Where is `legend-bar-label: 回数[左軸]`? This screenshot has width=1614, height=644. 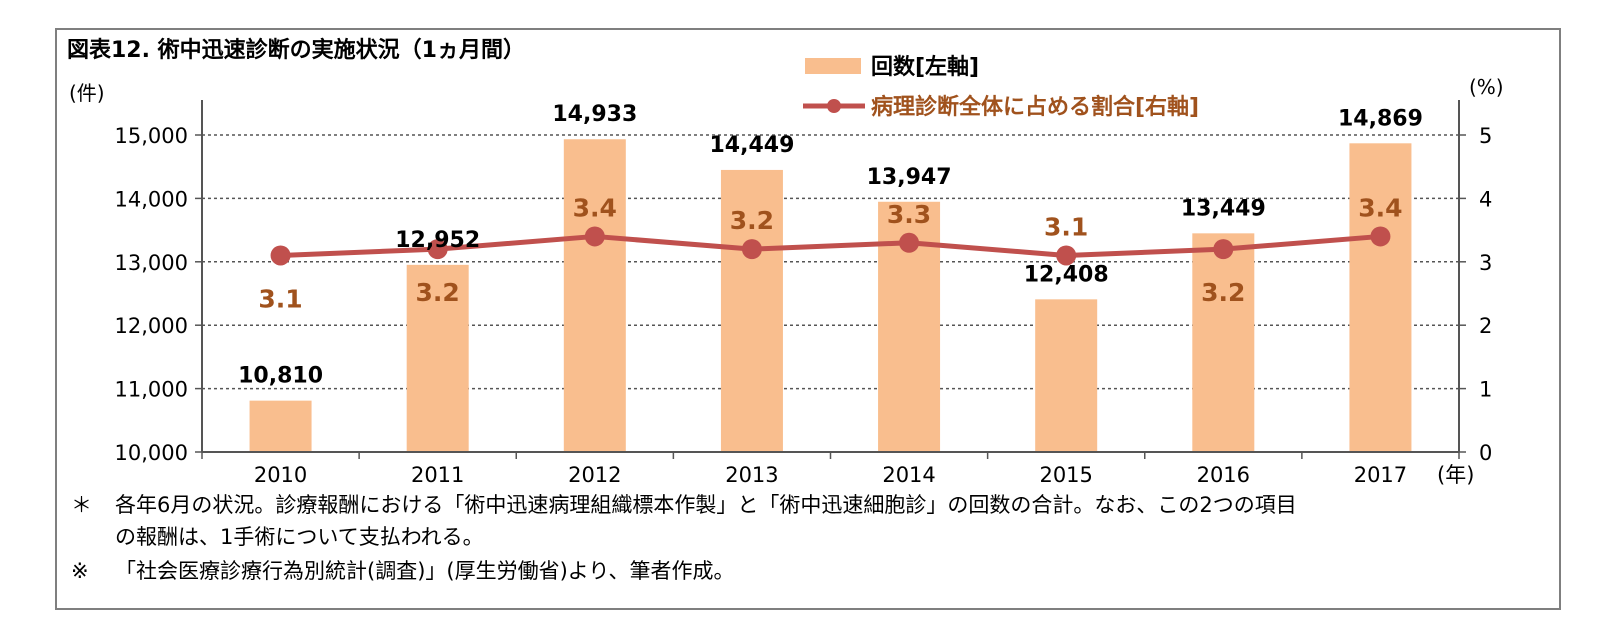
legend-bar-label: 回数[左軸] is located at coordinates (925, 67).